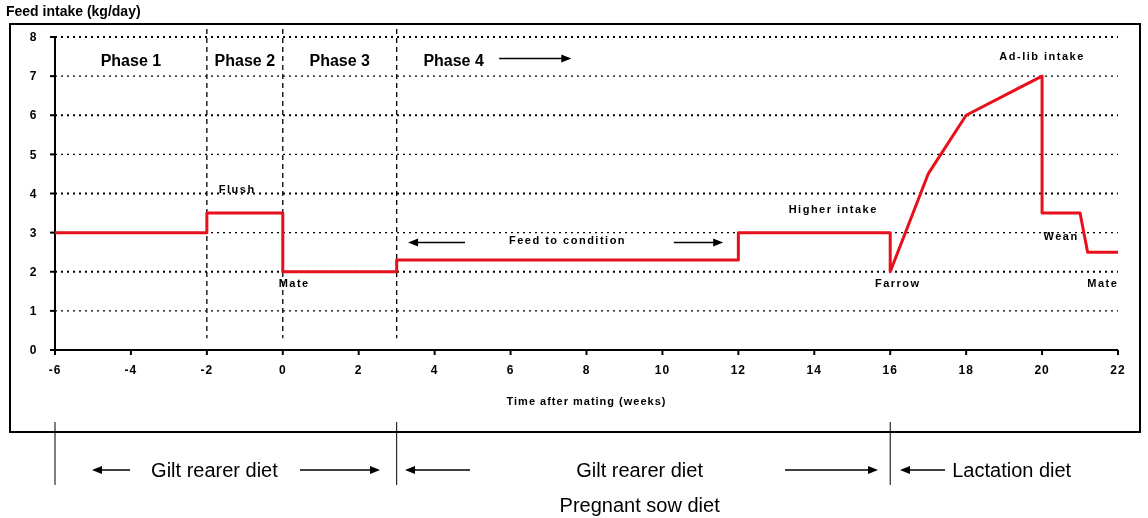 The image size is (1148, 518). Describe the element at coordinates (340, 61) in the screenshot. I see `annotation: Phase 3` at that location.